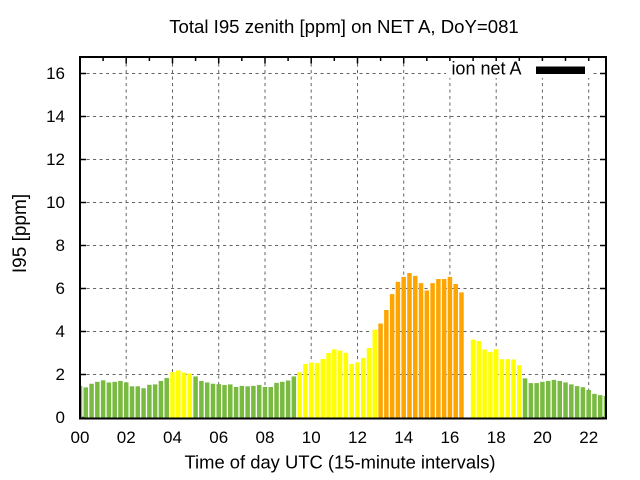 This screenshot has height=480, width=640. What do you see at coordinates (339, 462) in the screenshot?
I see `svg-text:Time of day UTC (15-minute int: Time of day UTC (15-minute intervals)` at bounding box center [339, 462].